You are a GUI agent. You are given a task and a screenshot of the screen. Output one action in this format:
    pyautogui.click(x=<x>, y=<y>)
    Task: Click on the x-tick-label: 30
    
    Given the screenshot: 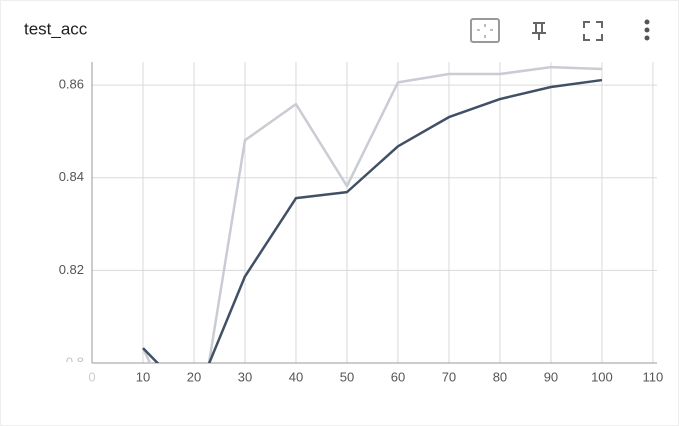 What is the action you would take?
    pyautogui.click(x=245, y=376)
    